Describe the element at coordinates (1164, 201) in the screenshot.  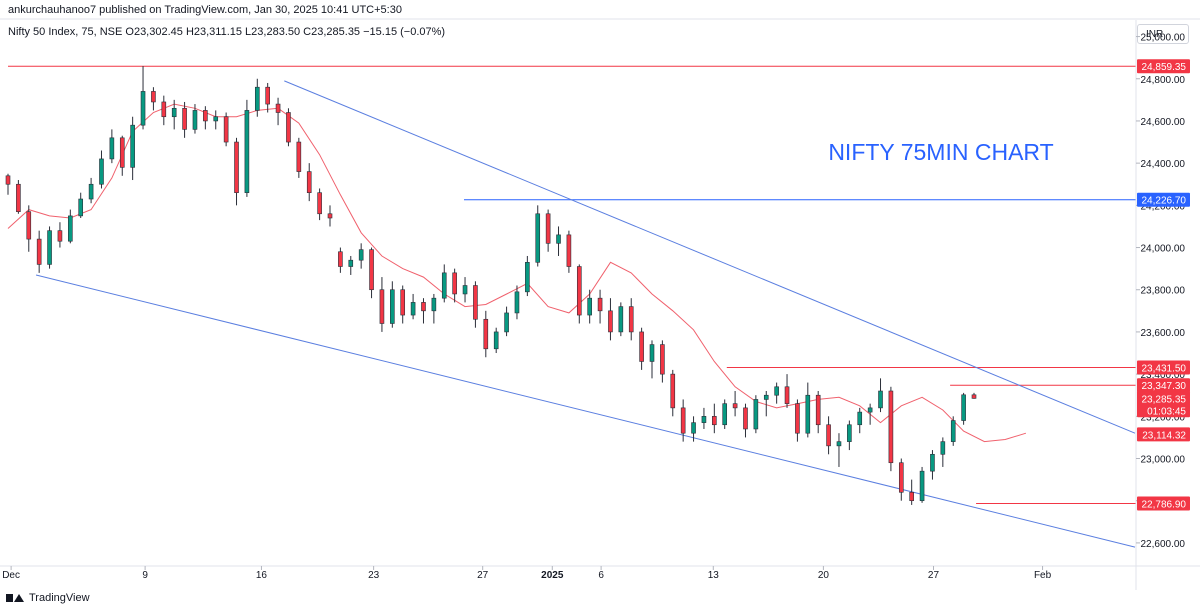
I see `level-label: 24,226.70` at that location.